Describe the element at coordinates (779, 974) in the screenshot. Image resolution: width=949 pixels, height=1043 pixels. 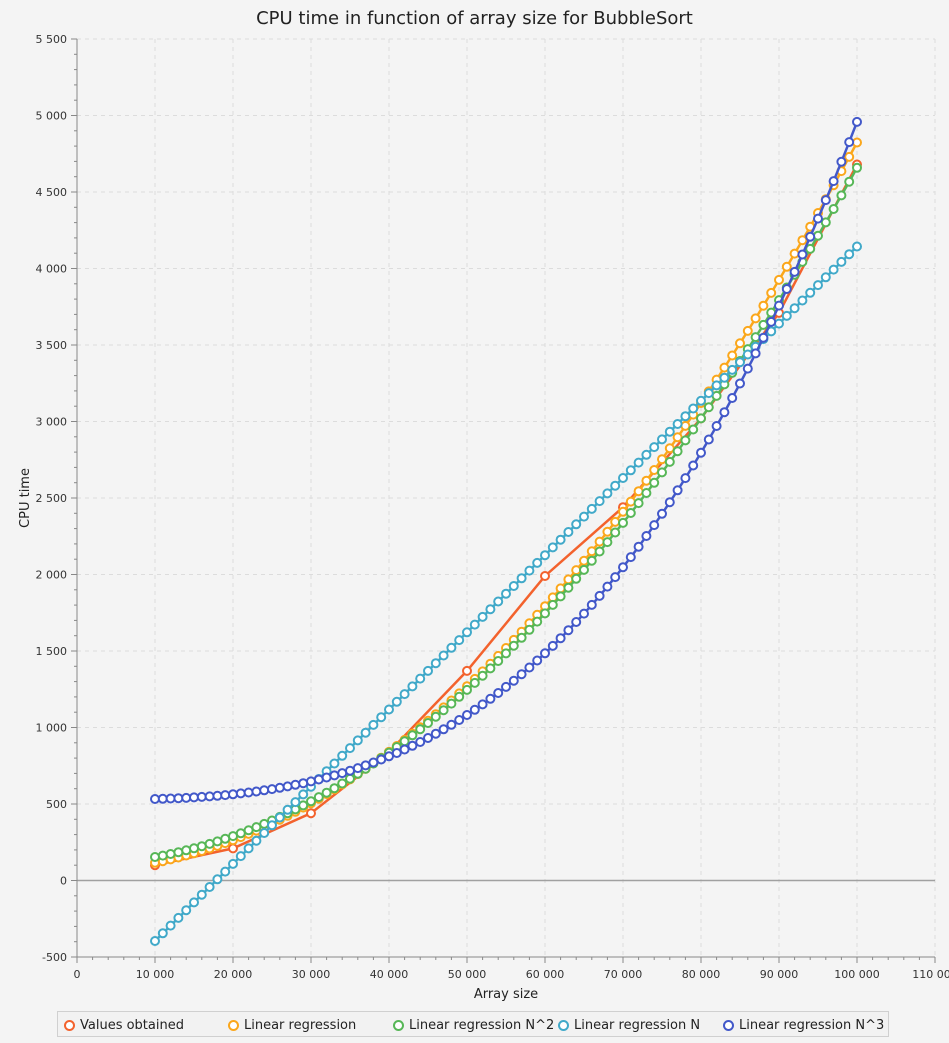
I see `x-tick-label: 90 000` at that location.